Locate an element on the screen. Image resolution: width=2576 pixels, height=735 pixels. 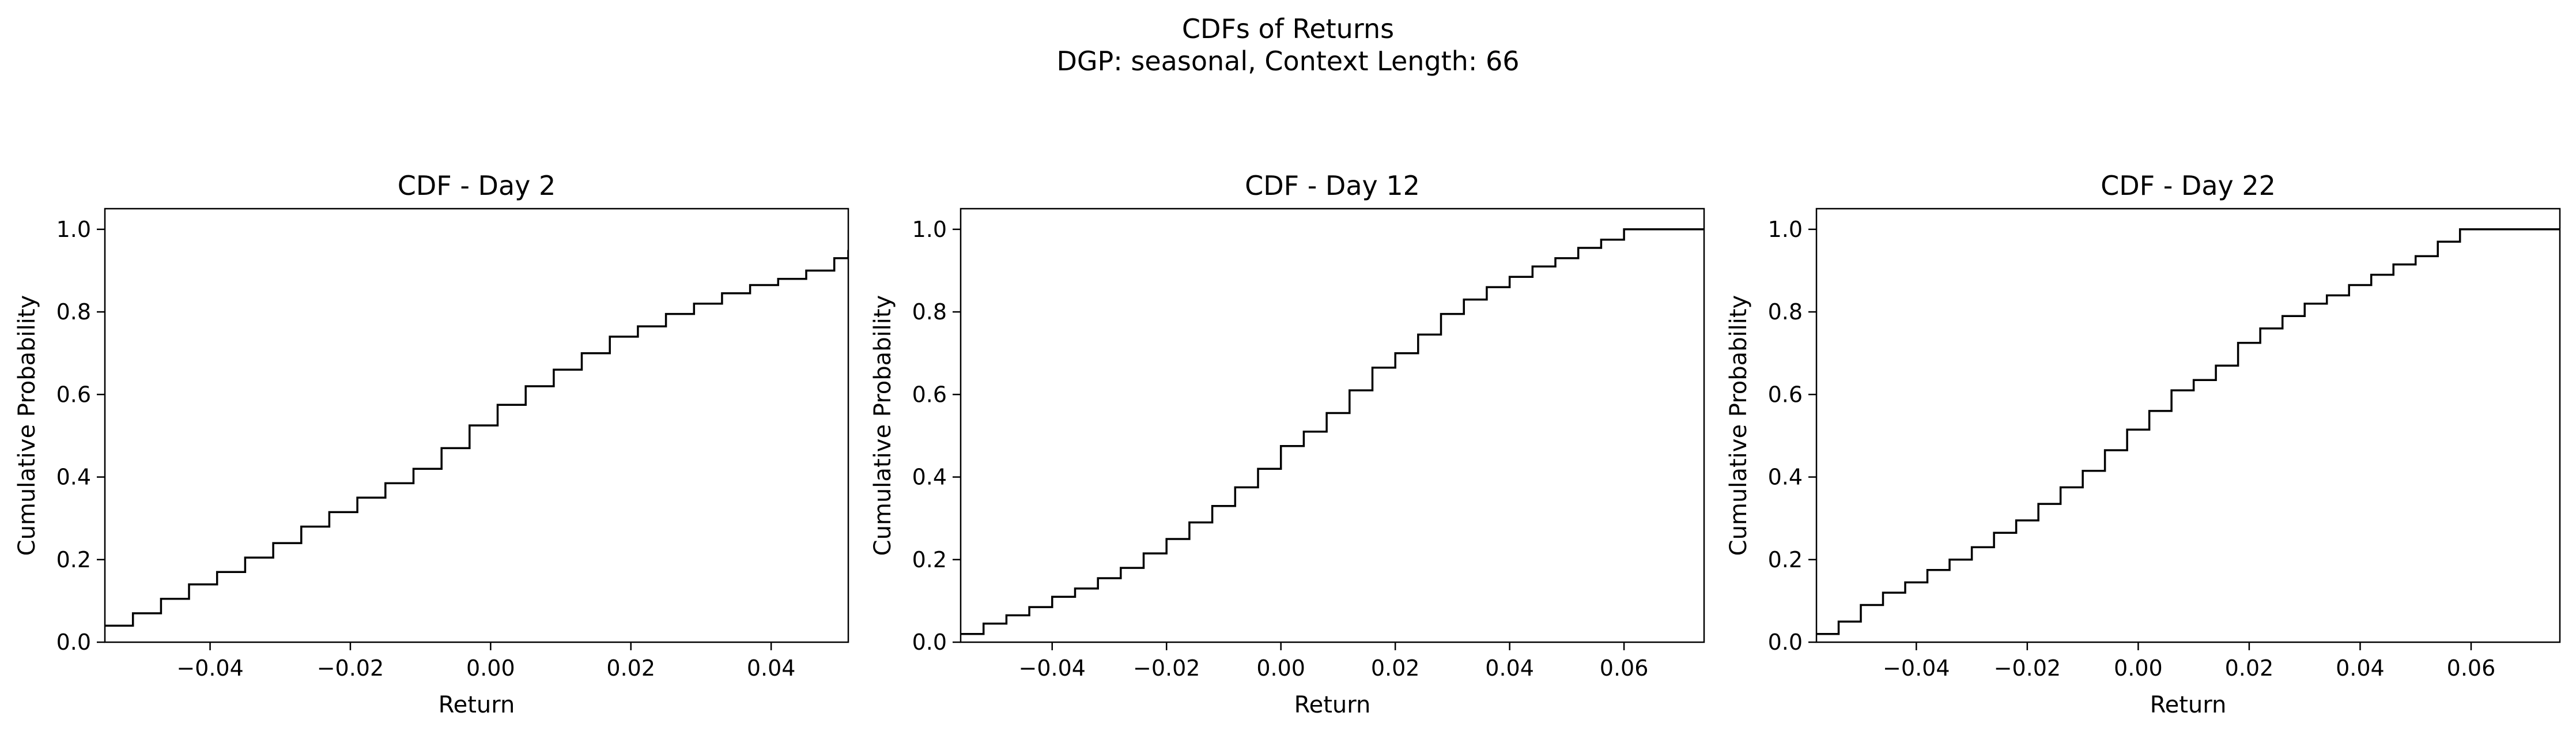
figure-title-line2: DGP: seasonal, Context Length: 66 is located at coordinates (1287, 61).